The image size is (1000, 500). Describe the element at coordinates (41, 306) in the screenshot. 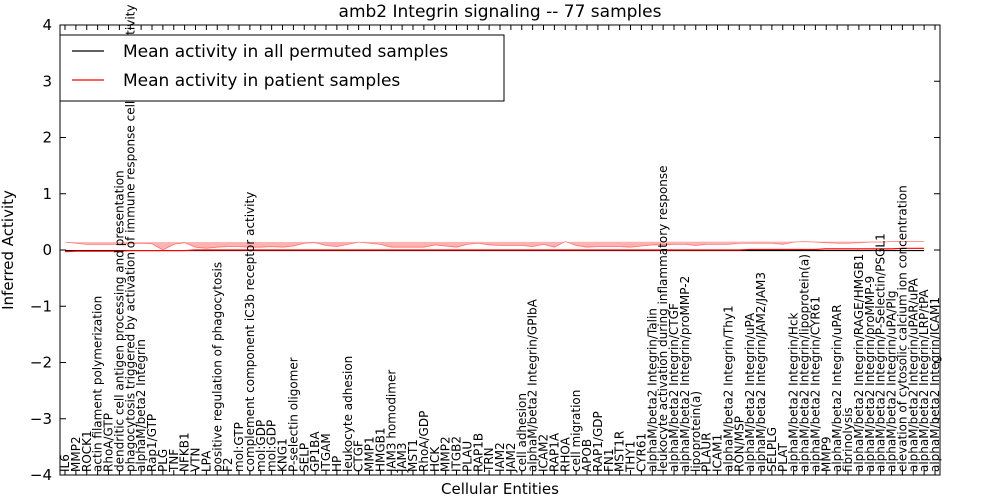

I see `y-tick-label: −1` at that location.